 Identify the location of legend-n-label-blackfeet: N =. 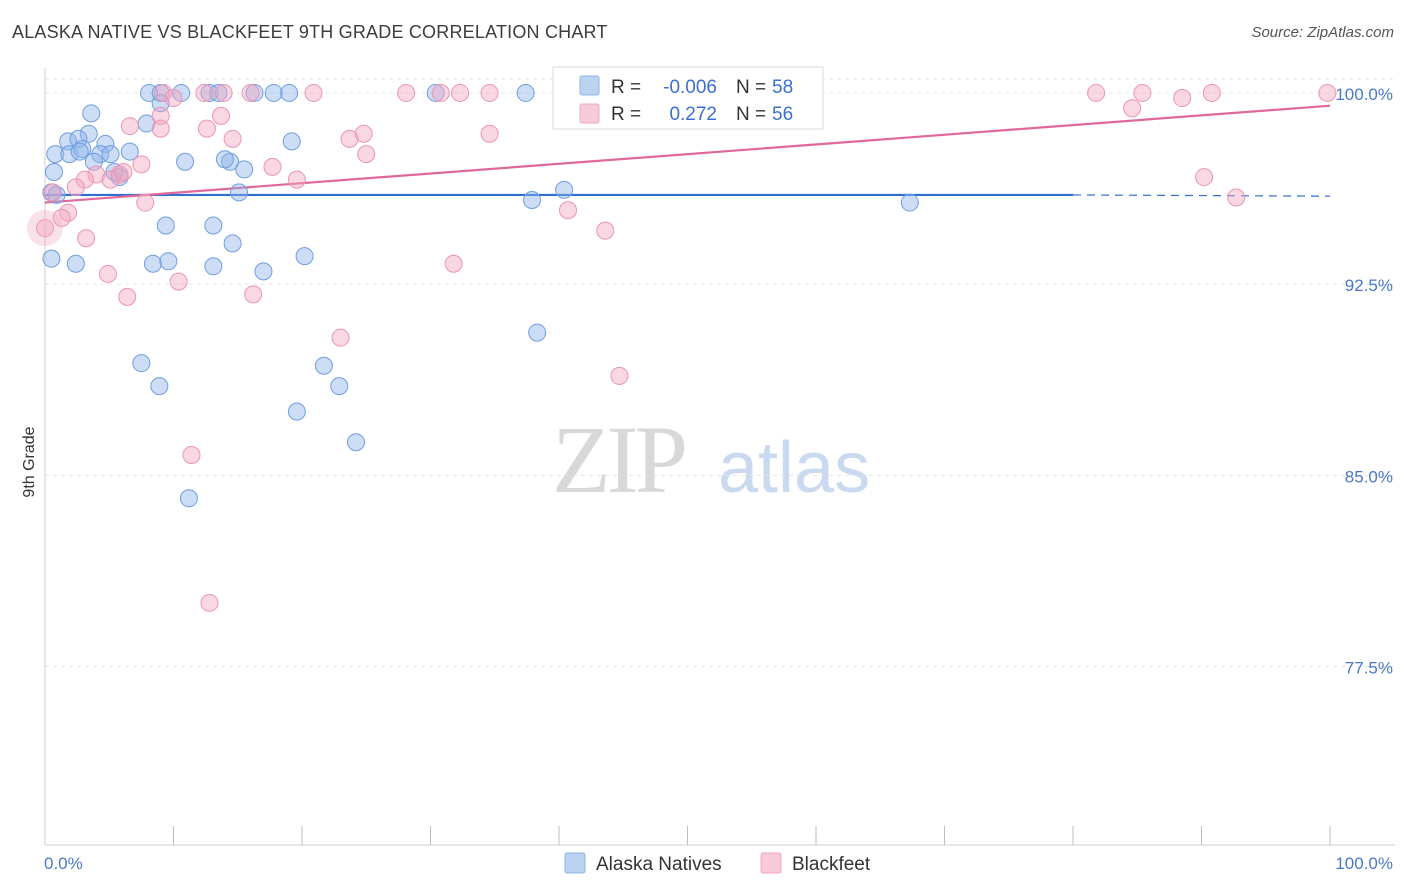
(751, 114).